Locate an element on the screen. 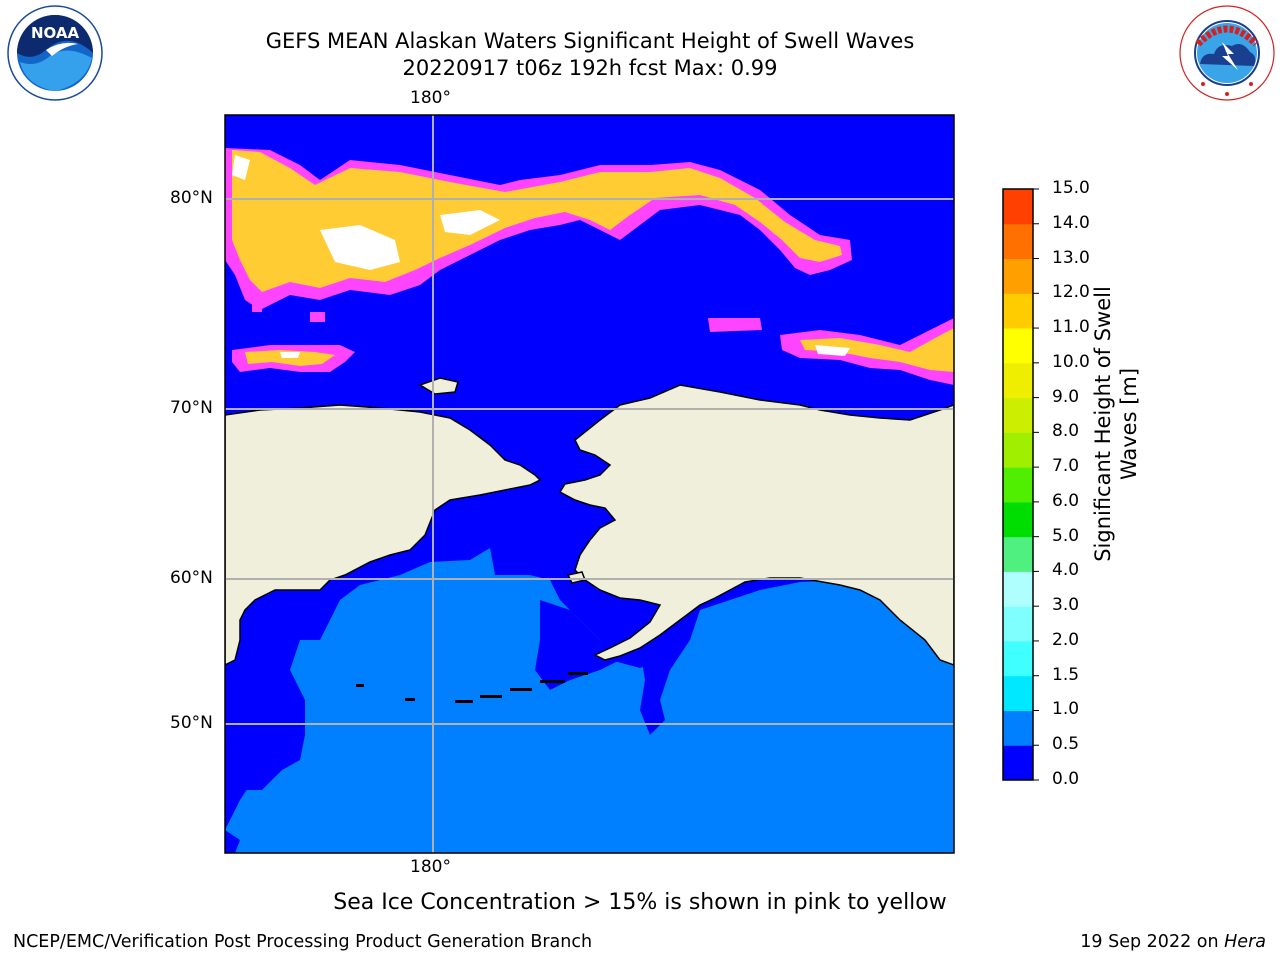 This screenshot has width=1280, height=960. colorbar-tick-label: 8.0 is located at coordinates (1066, 431).